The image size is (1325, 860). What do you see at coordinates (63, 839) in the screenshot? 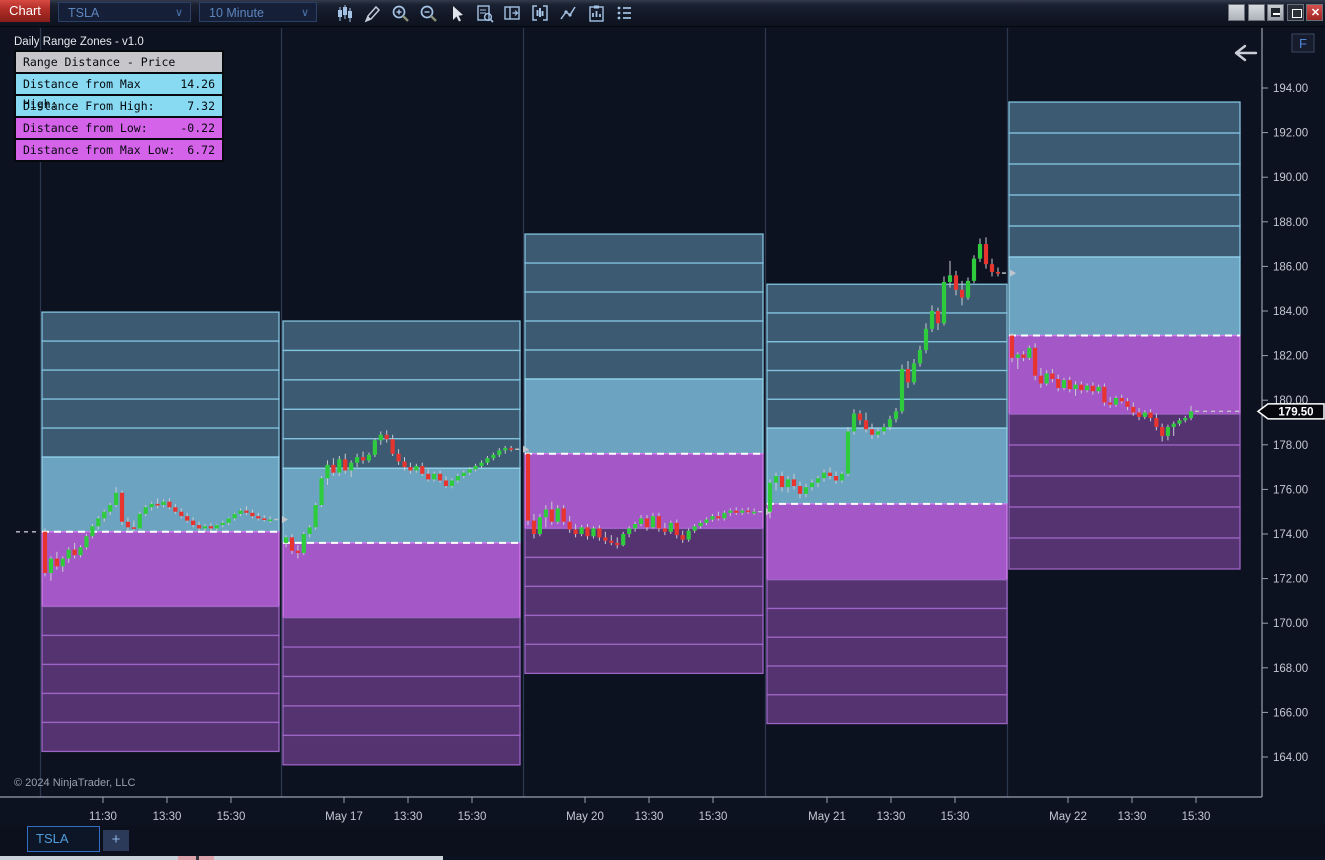
I see `tab-tsla: TSLA` at bounding box center [63, 839].